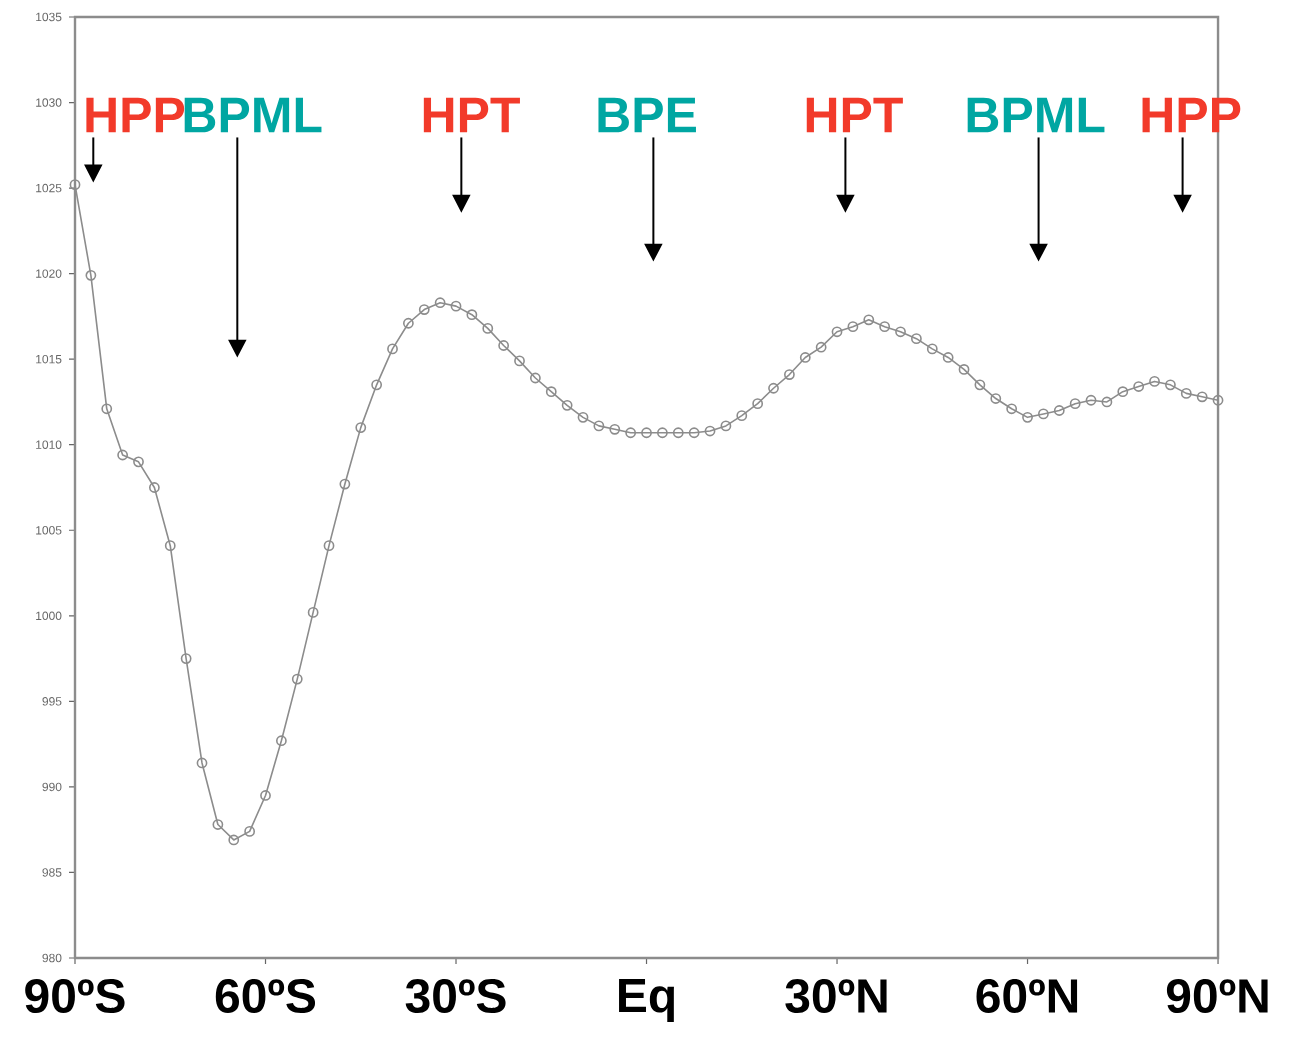  Describe the element at coordinates (52, 872) in the screenshot. I see `y-tick-label: 985` at that location.